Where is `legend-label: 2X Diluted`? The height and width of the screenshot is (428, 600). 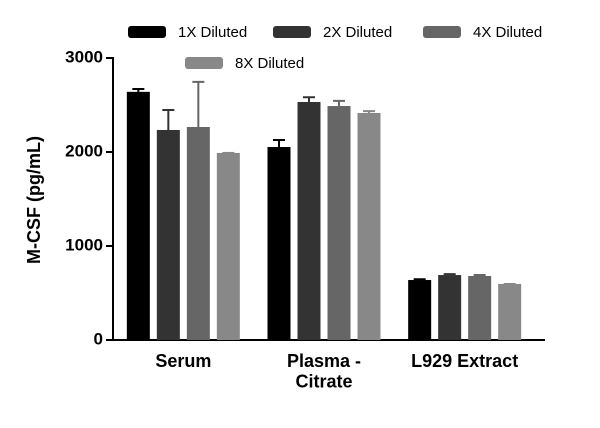
legend-label: 2X Diluted is located at coordinates (357, 32).